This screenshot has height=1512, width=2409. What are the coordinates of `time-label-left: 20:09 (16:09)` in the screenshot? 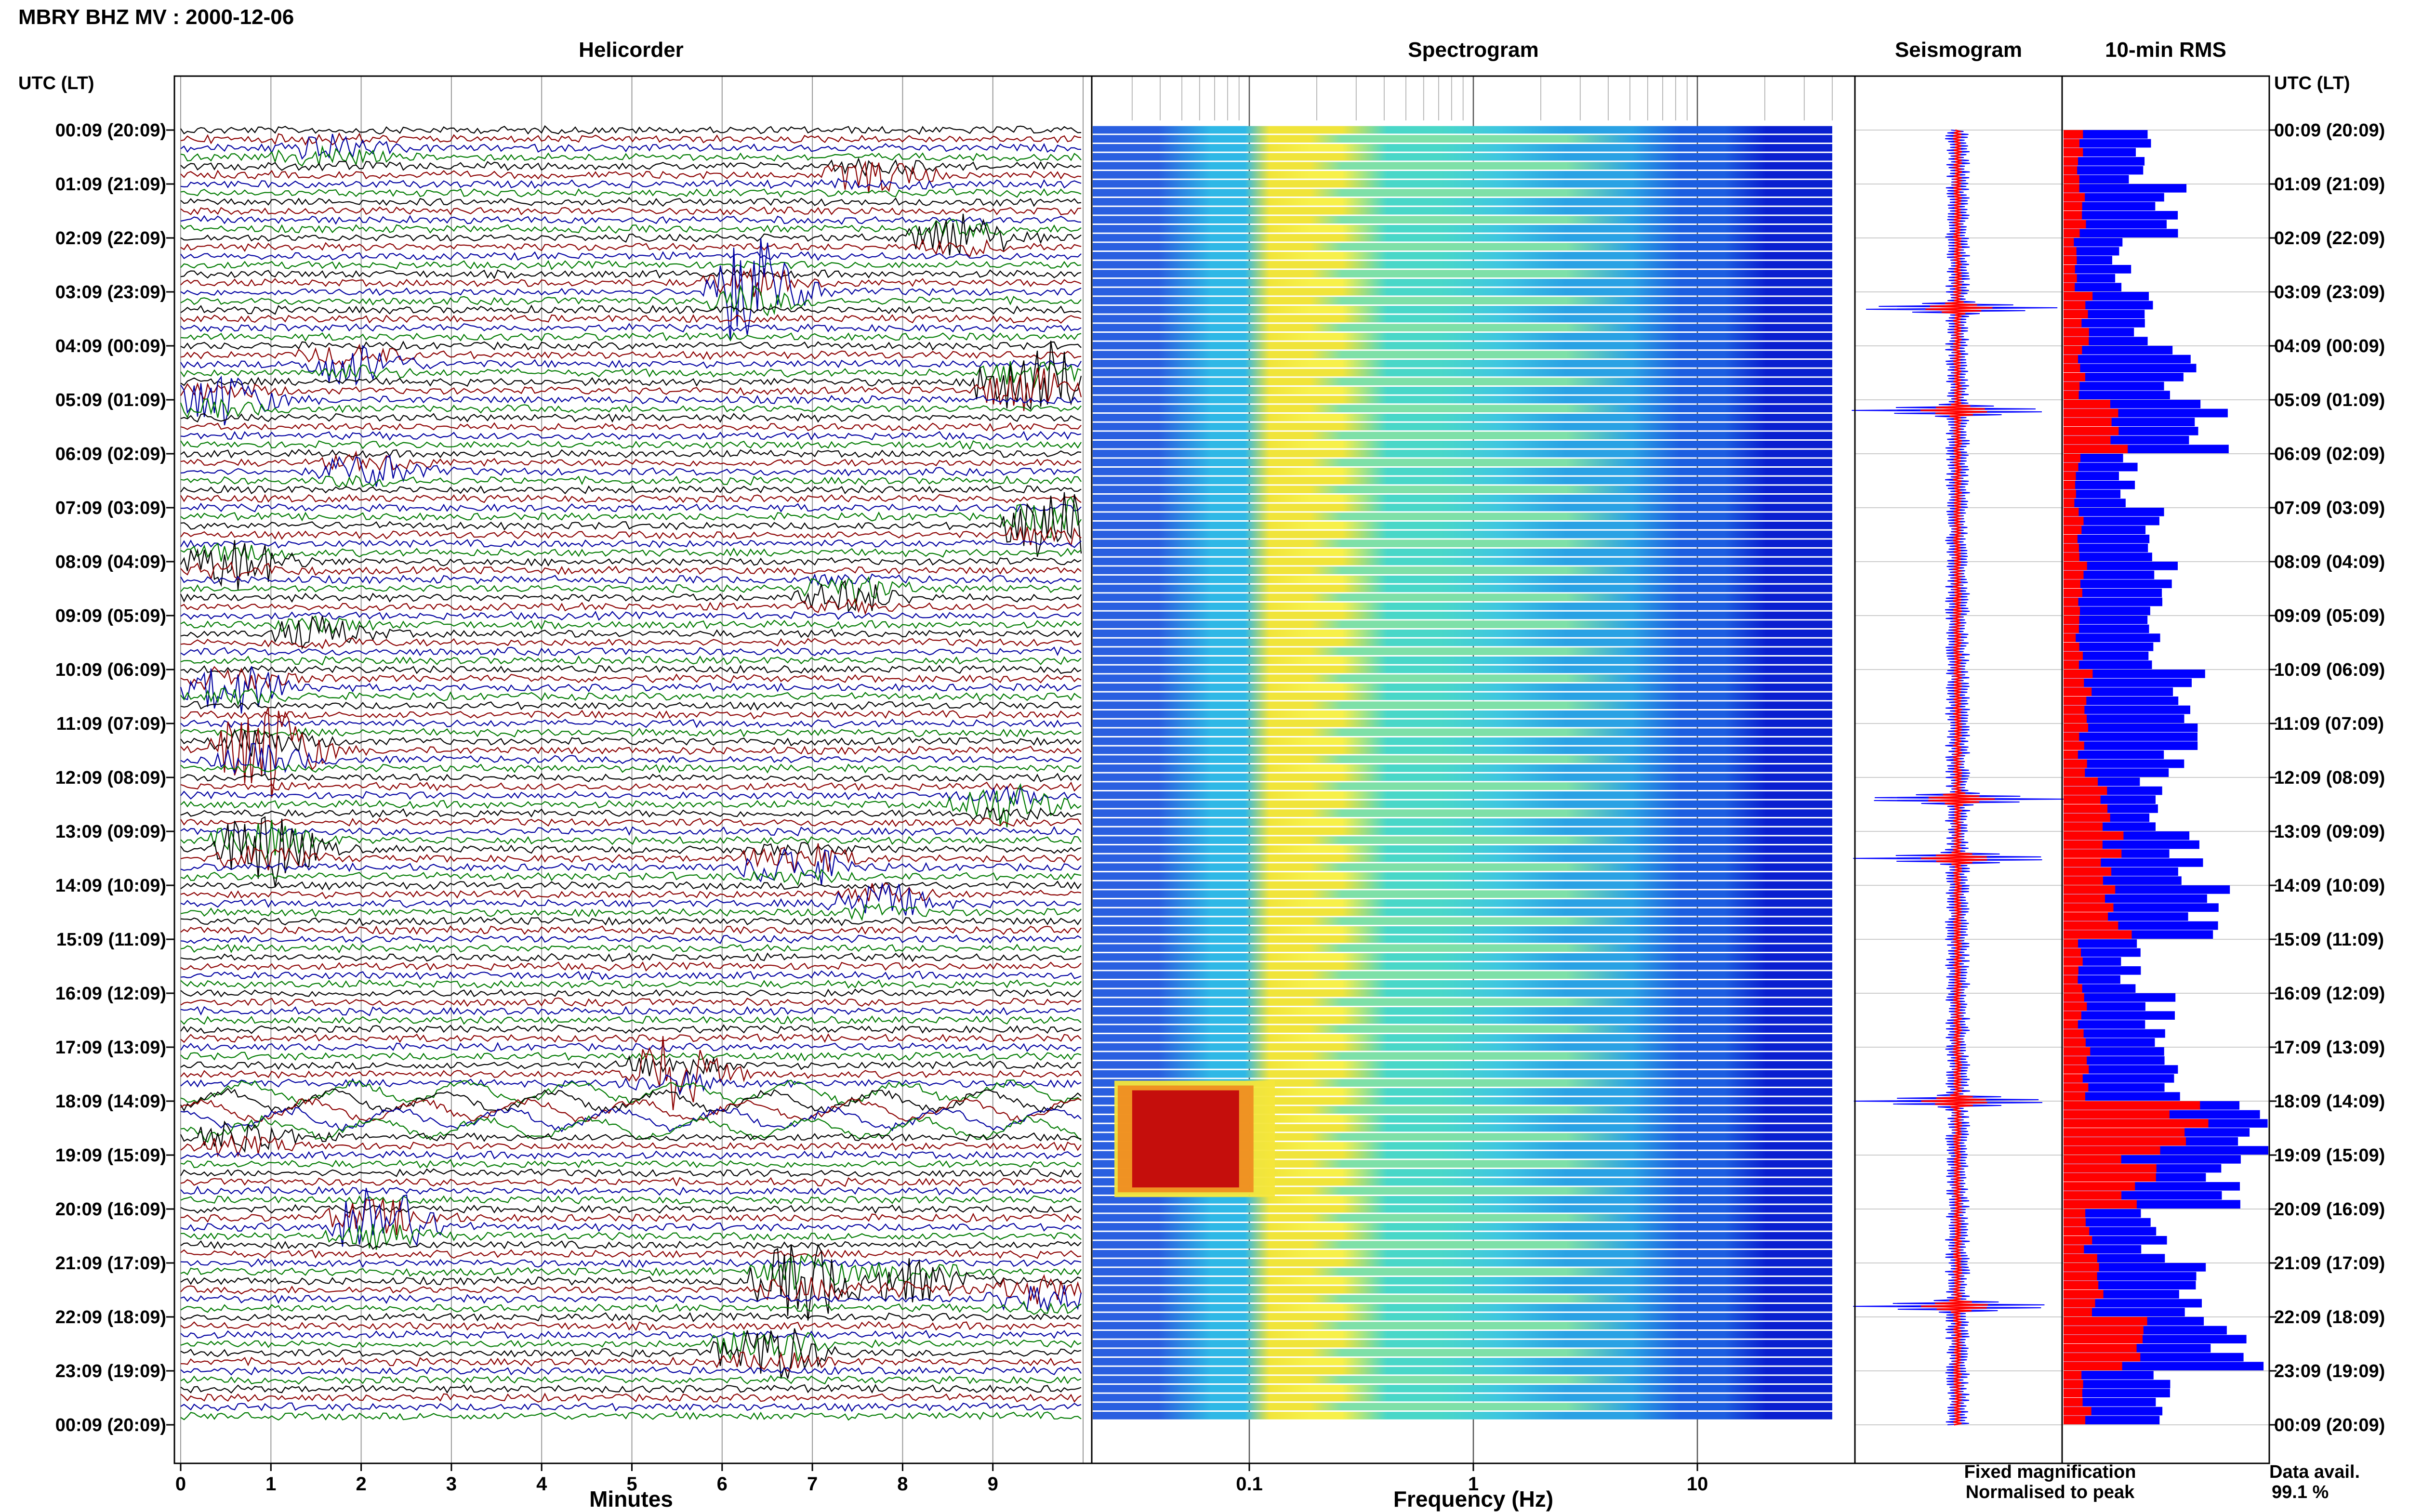 It's located at (110, 1209).